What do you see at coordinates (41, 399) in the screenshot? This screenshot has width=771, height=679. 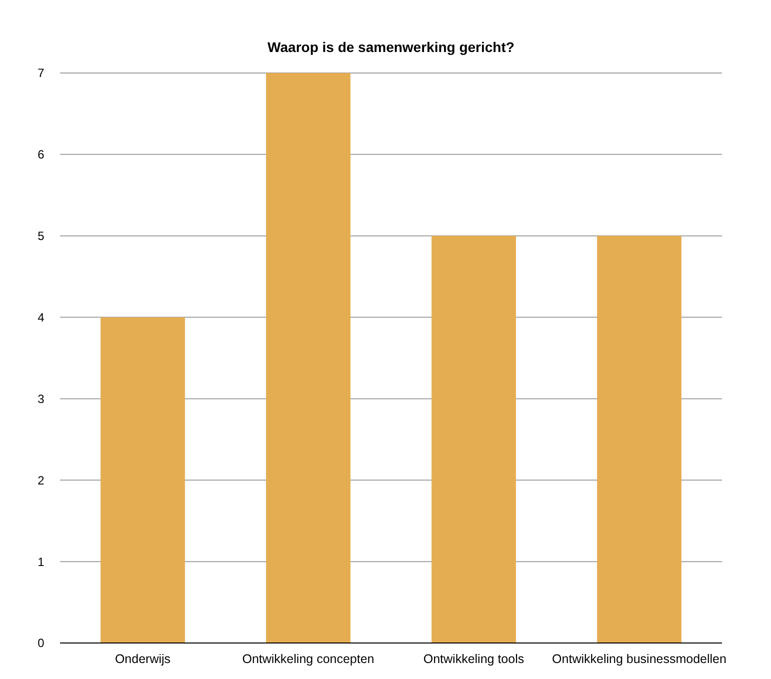 I see `y-tick-label: 3` at bounding box center [41, 399].